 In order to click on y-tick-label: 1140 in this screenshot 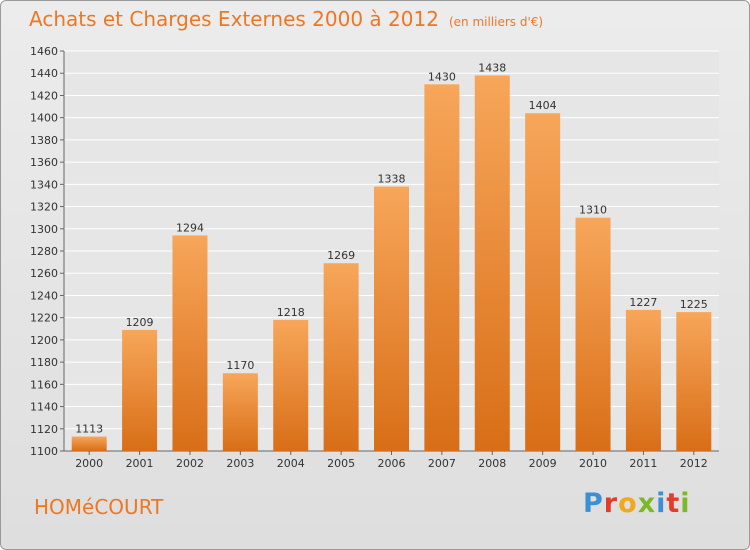, I will do `click(44, 407)`.